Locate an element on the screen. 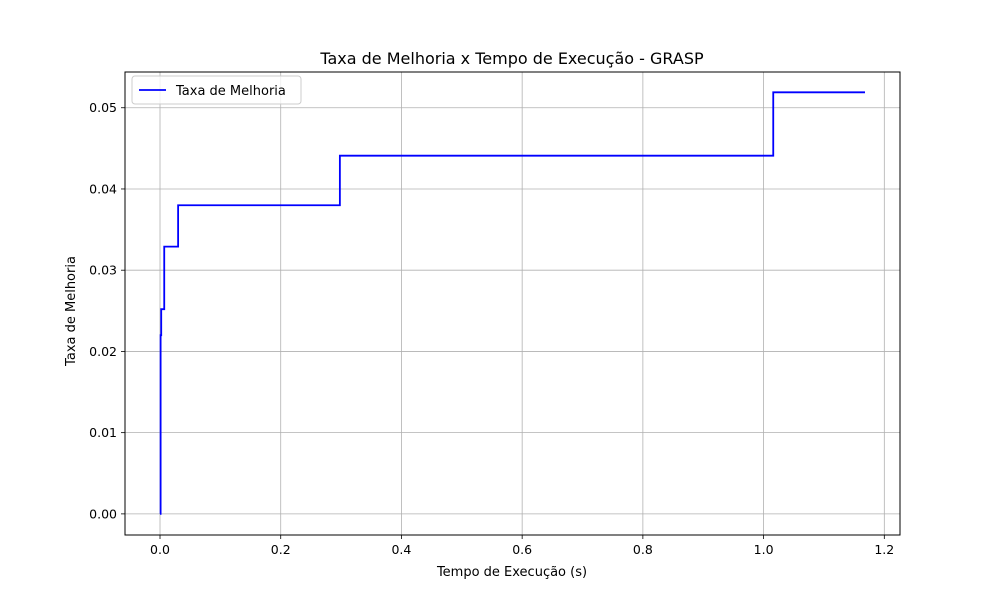  y-tick-label: 0.03 is located at coordinates (103, 270).